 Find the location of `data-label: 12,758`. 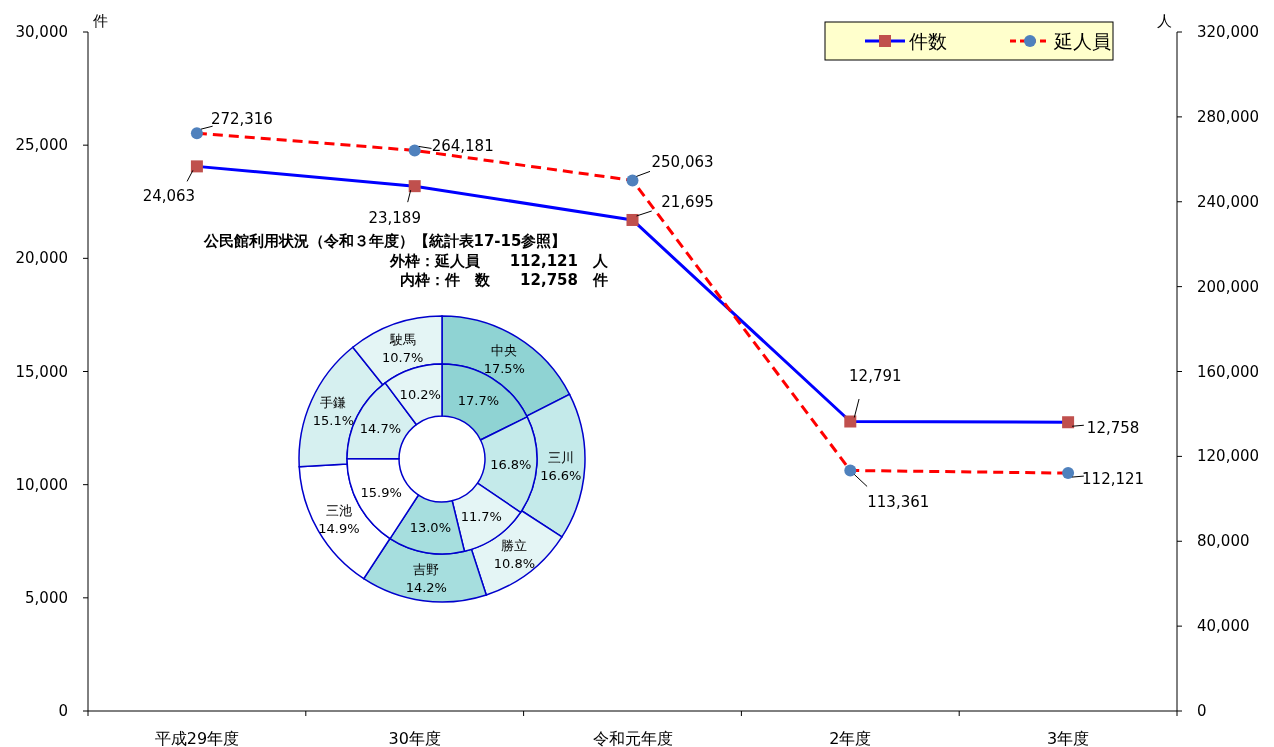

data-label: 12,758 is located at coordinates (1113, 428).